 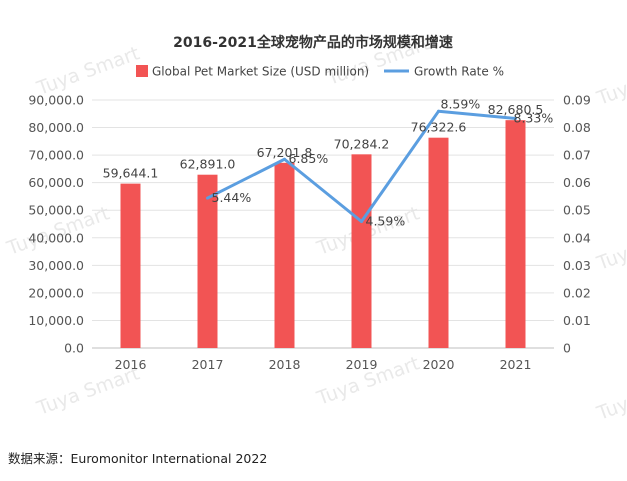 What do you see at coordinates (260, 72) in the screenshot?
I see `legend-label-bar: Global Pet Market Size (USD million)` at bounding box center [260, 72].